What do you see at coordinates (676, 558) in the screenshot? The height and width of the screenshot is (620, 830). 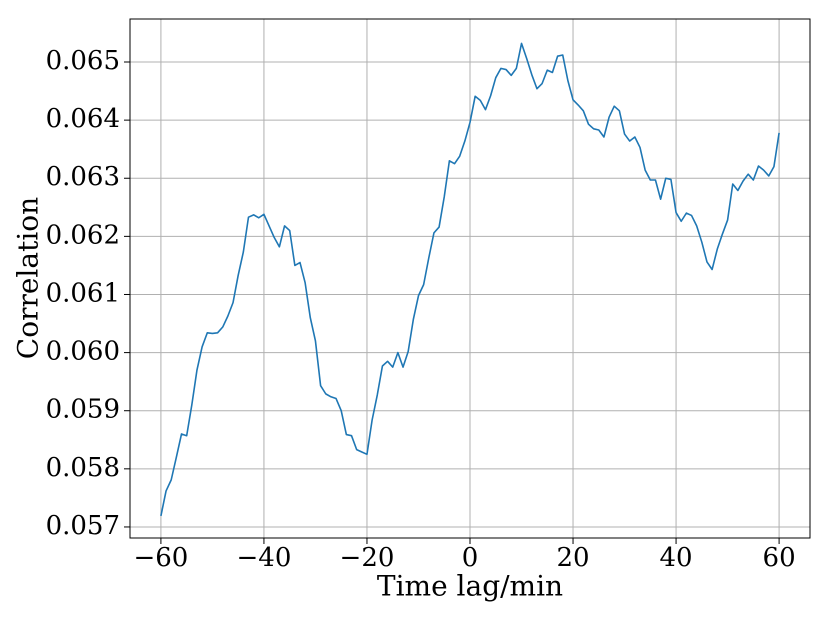 I see `x-tick-label: 40` at bounding box center [676, 558].